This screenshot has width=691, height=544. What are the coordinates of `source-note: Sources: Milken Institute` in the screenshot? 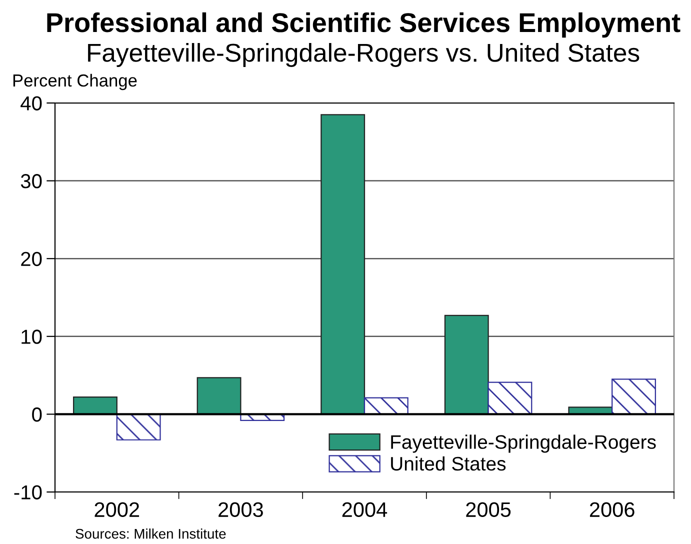 It's located at (151, 533).